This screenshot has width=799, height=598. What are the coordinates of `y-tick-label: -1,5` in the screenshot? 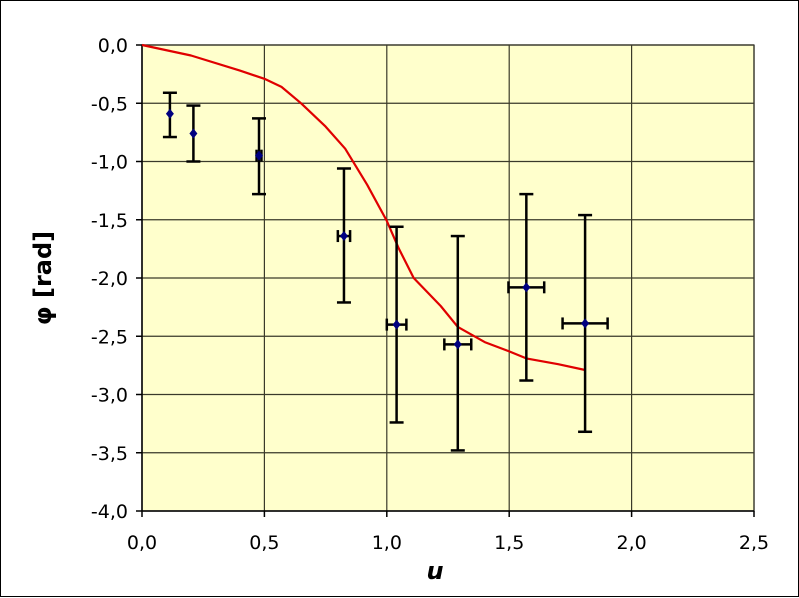 It's located at (109, 221).